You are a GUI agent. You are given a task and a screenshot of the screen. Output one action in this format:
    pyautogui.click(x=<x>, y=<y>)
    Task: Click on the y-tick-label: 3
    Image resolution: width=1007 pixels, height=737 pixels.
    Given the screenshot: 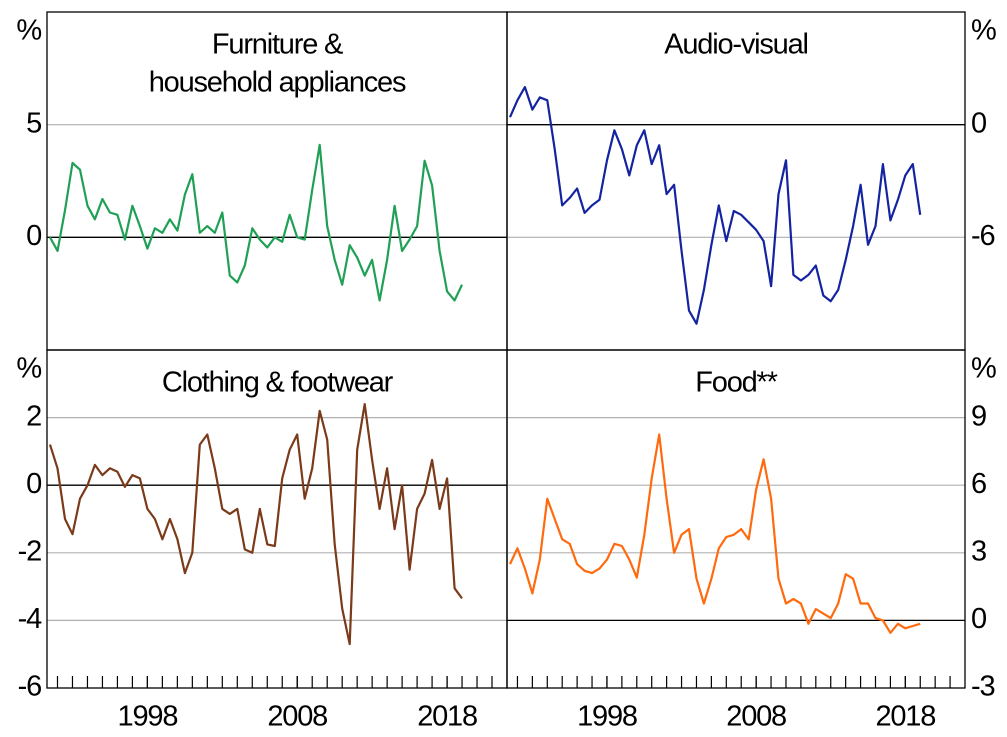 What is the action you would take?
    pyautogui.click(x=978, y=551)
    